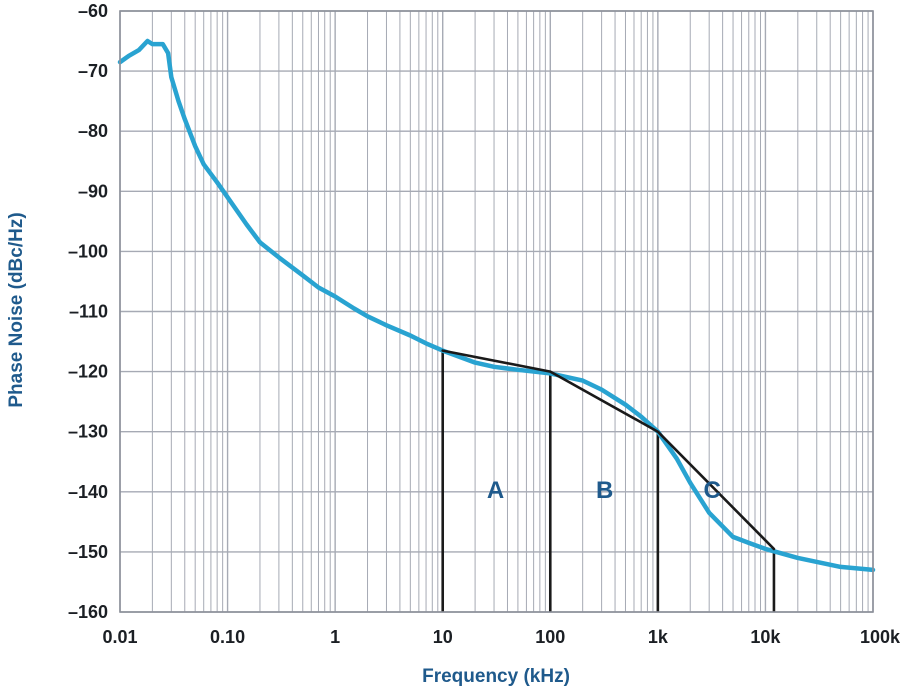 The image size is (900, 690). I want to click on x-tick-label: 1k, so click(658, 637).